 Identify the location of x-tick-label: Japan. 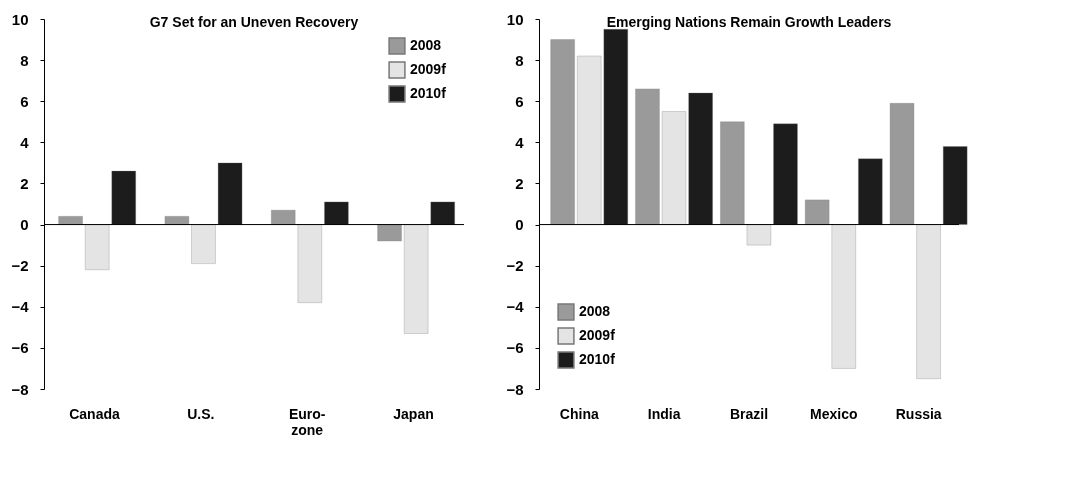
(413, 413).